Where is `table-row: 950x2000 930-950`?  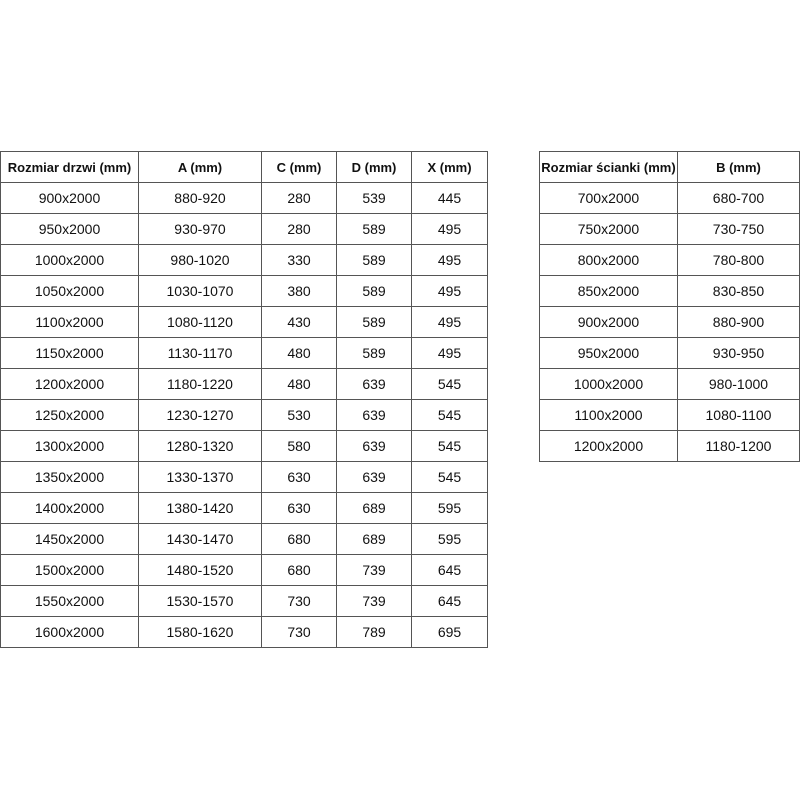 table-row: 950x2000 930-950 is located at coordinates (669, 353).